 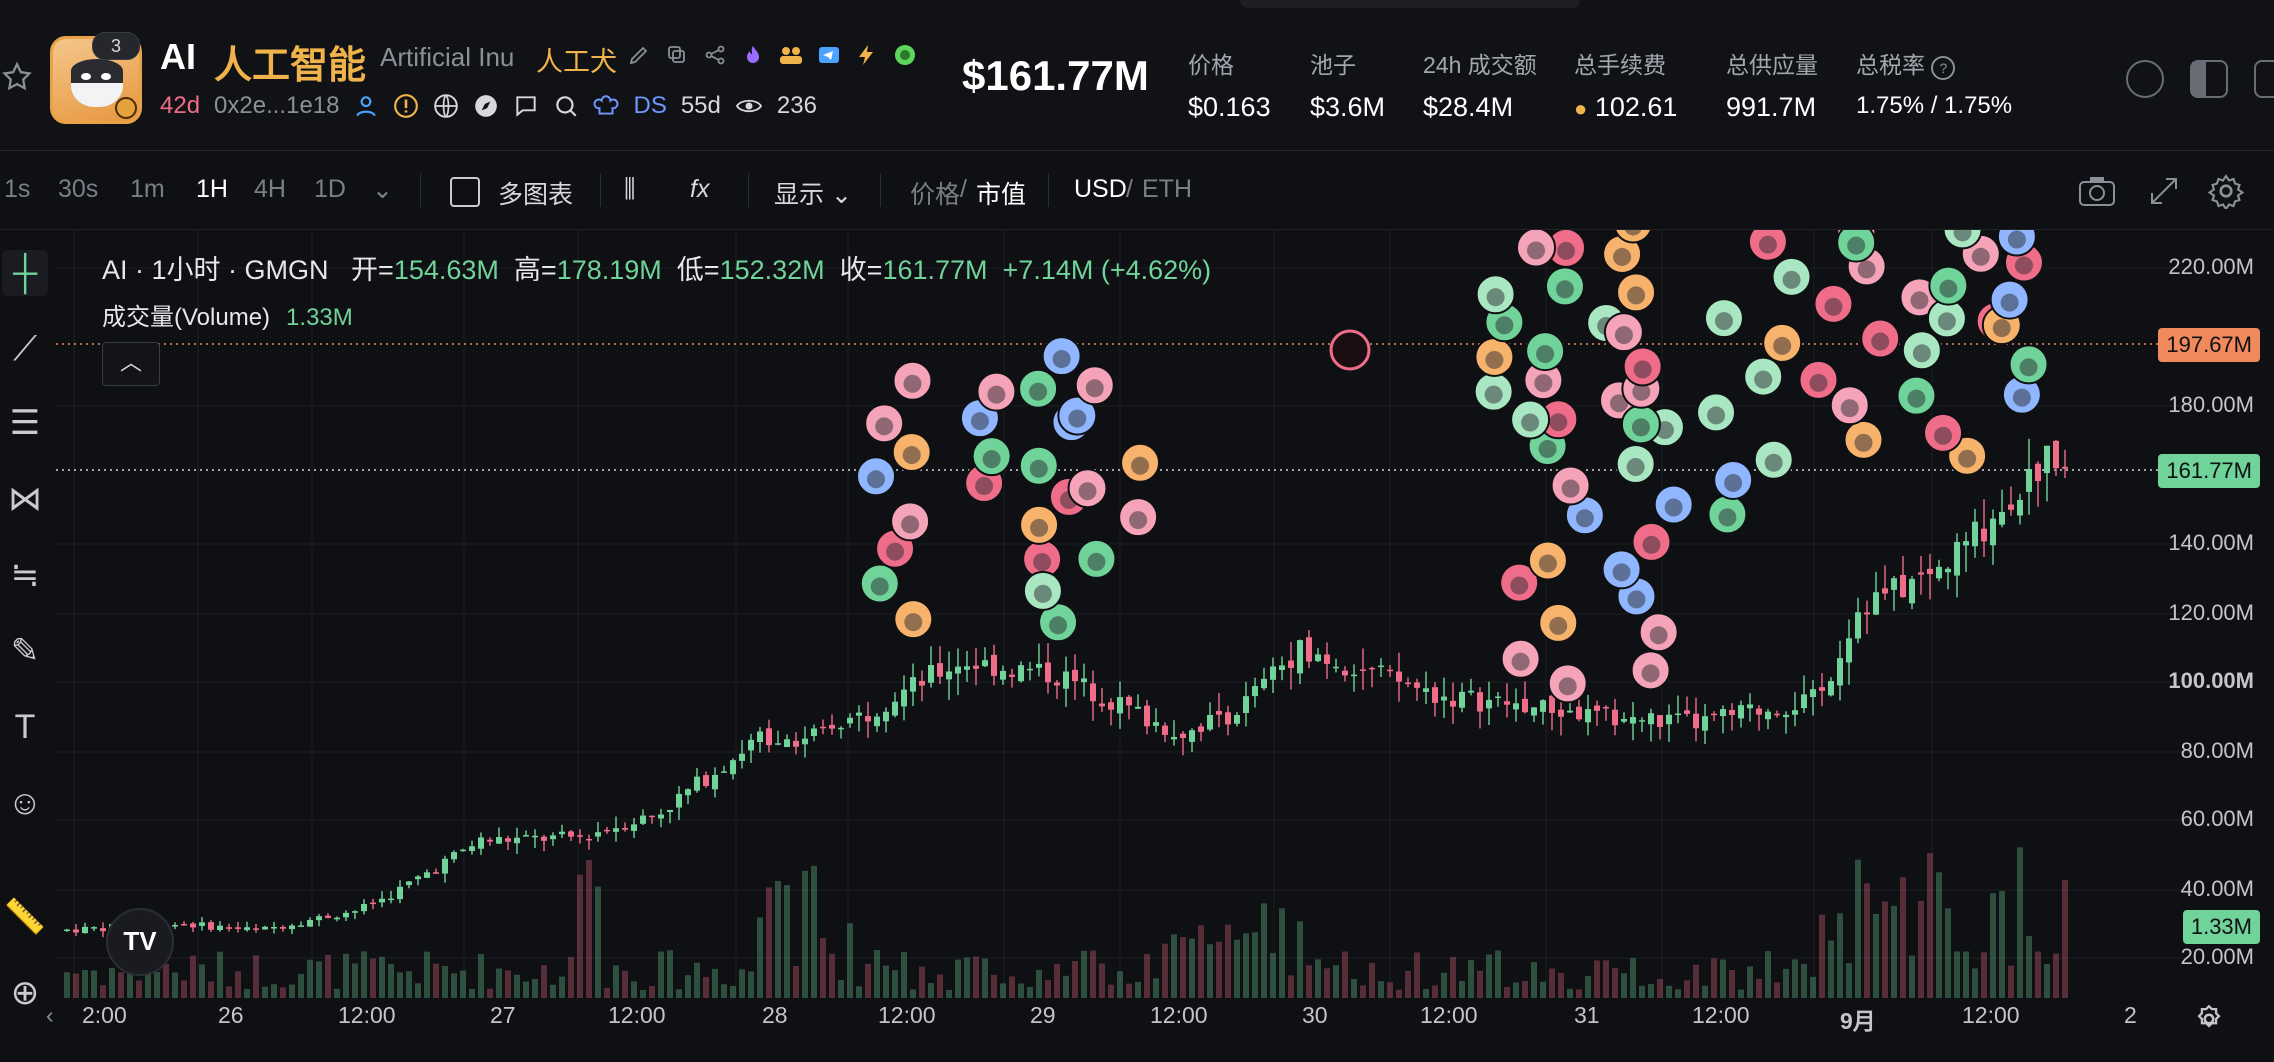 What do you see at coordinates (270, 189) in the screenshot?
I see `interval-4h: 4H` at bounding box center [270, 189].